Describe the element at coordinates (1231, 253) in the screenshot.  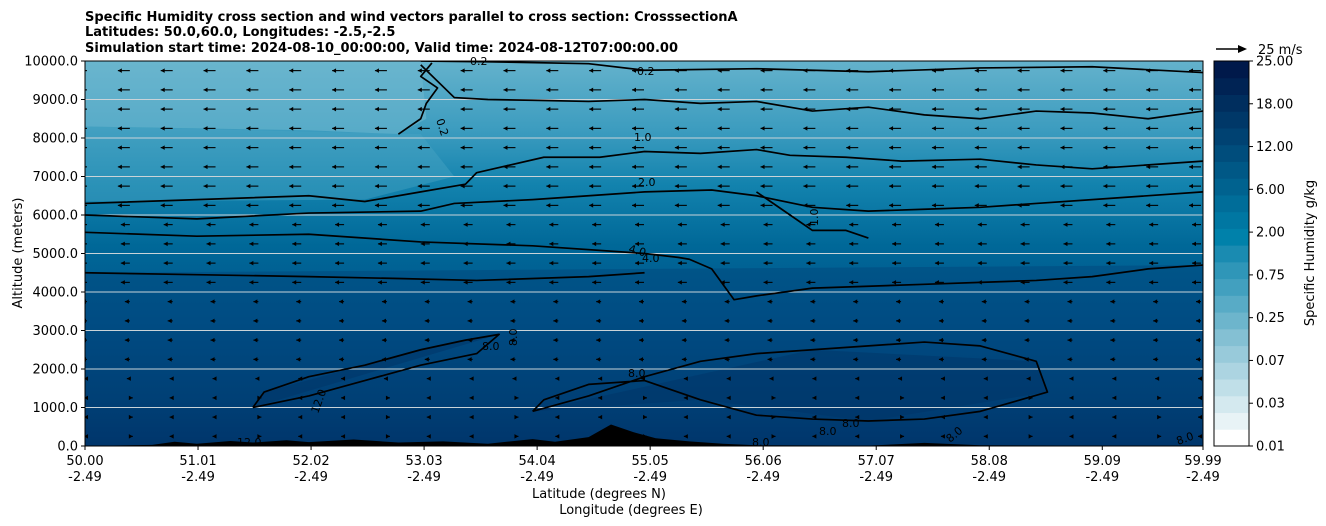
I see `colorbar-frame` at that location.